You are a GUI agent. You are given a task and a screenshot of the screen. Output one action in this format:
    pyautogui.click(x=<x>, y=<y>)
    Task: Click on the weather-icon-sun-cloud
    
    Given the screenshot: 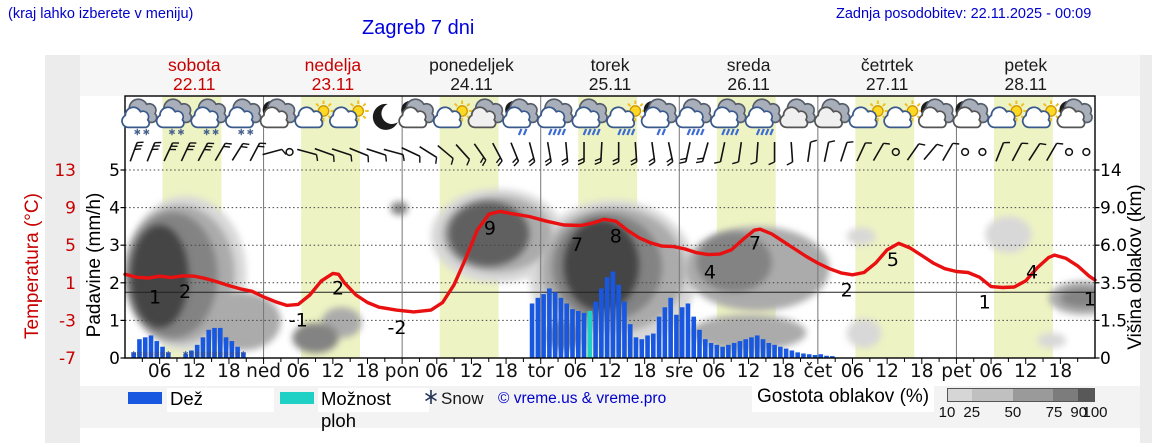 What is the action you would take?
    pyautogui.click(x=1007, y=114)
    